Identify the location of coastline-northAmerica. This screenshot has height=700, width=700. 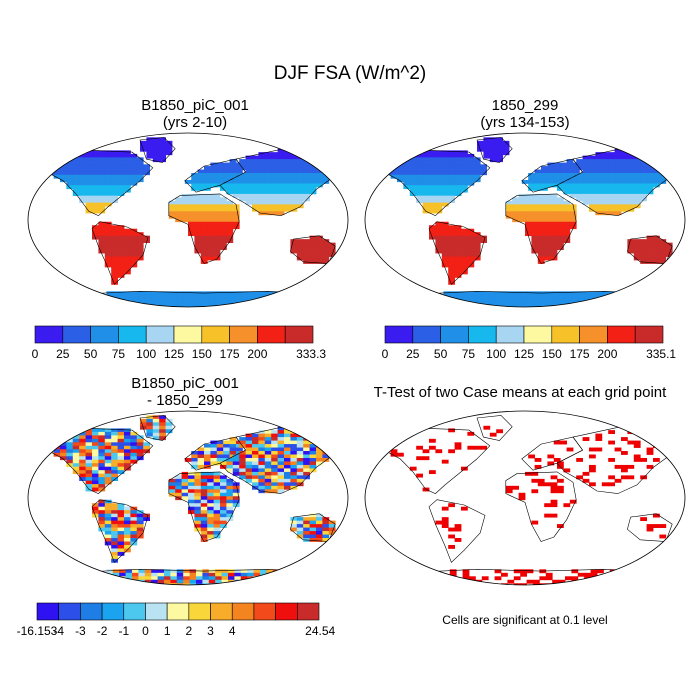
(437, 183).